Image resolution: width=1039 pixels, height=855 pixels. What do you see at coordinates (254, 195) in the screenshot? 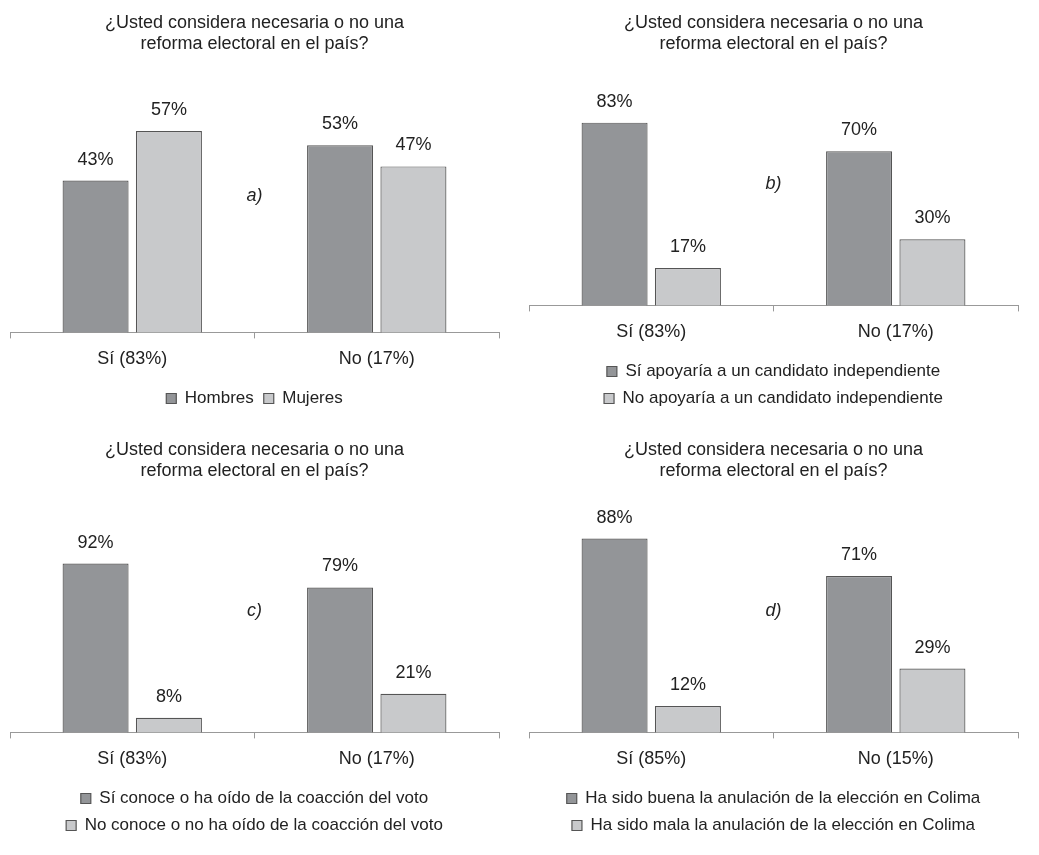
I see `annotation: a)` at bounding box center [254, 195].